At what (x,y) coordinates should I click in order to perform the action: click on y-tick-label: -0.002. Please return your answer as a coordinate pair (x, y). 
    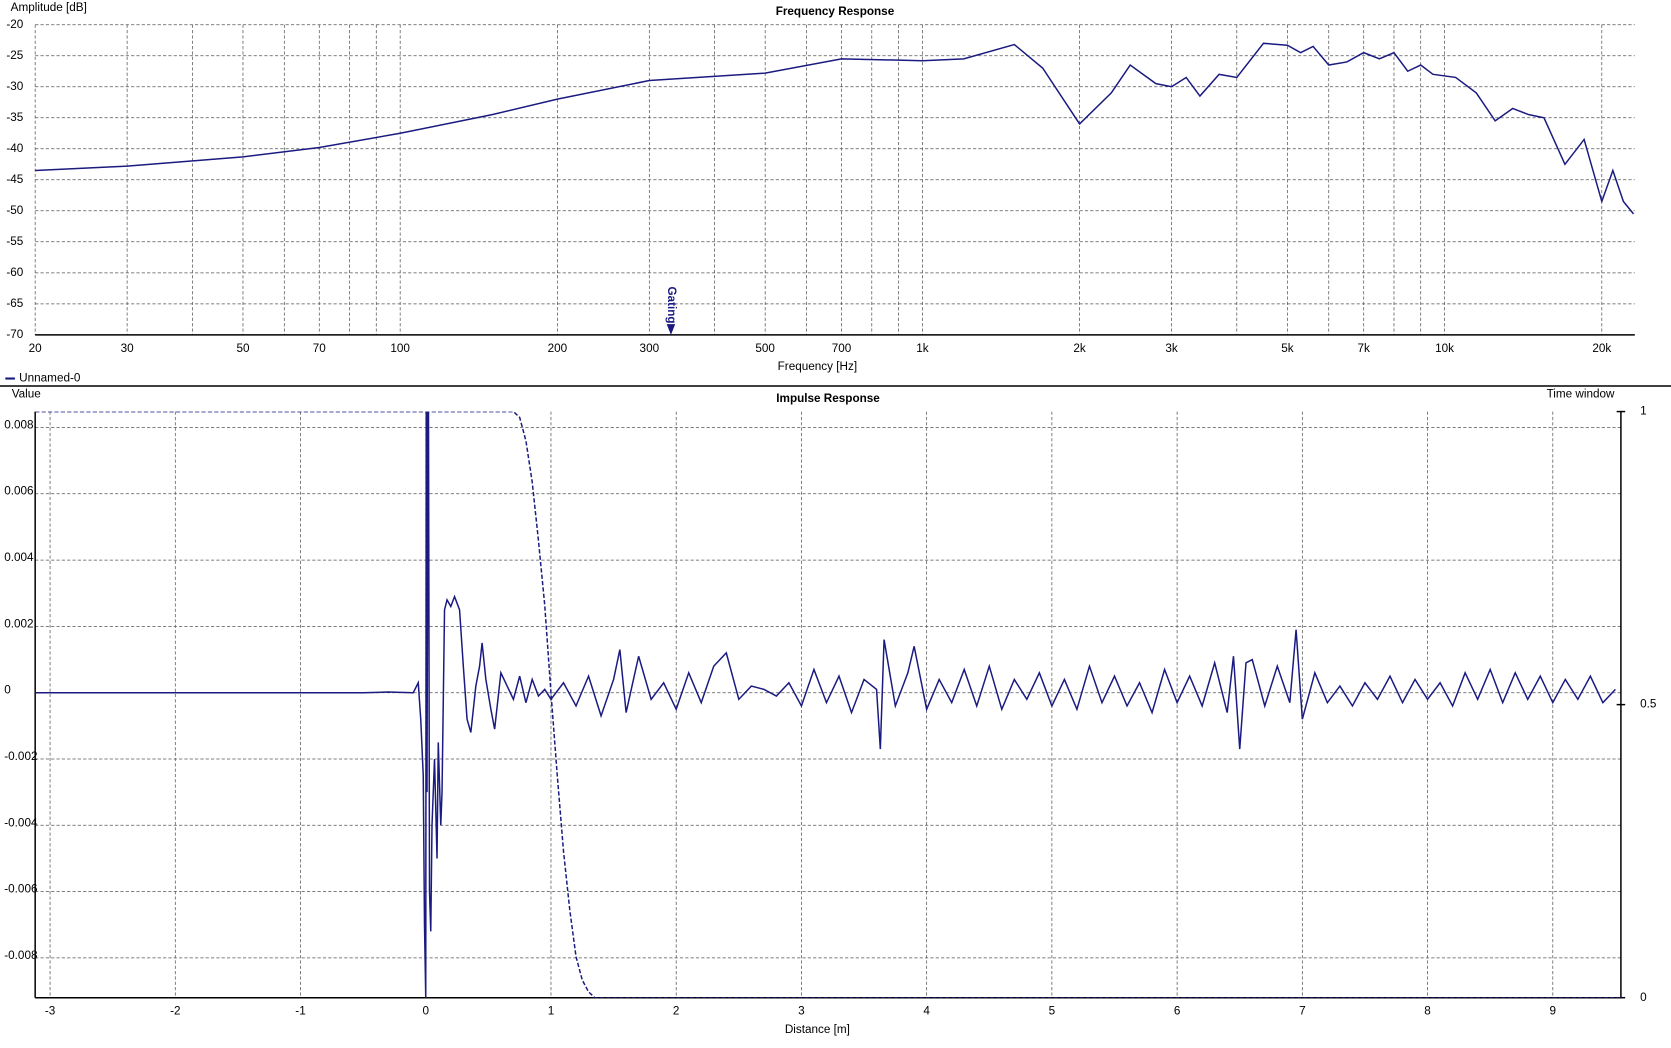
    Looking at the image, I should click on (20, 756).